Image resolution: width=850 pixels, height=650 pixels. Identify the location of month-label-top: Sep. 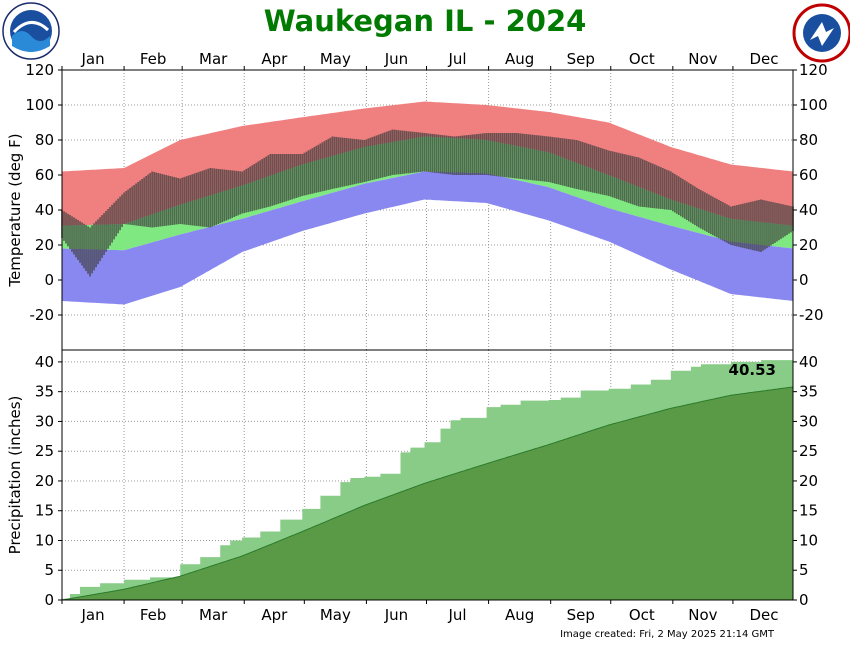
(581, 59).